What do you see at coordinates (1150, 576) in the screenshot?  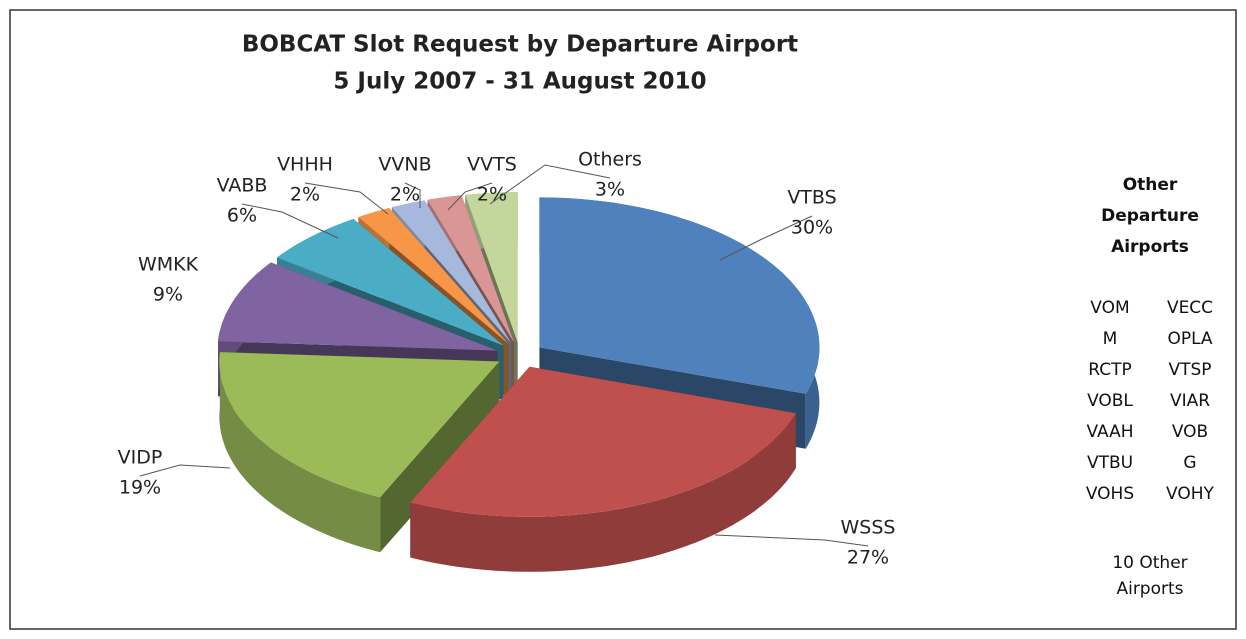 I see `panel-footer: 10 Other Airports` at bounding box center [1150, 576].